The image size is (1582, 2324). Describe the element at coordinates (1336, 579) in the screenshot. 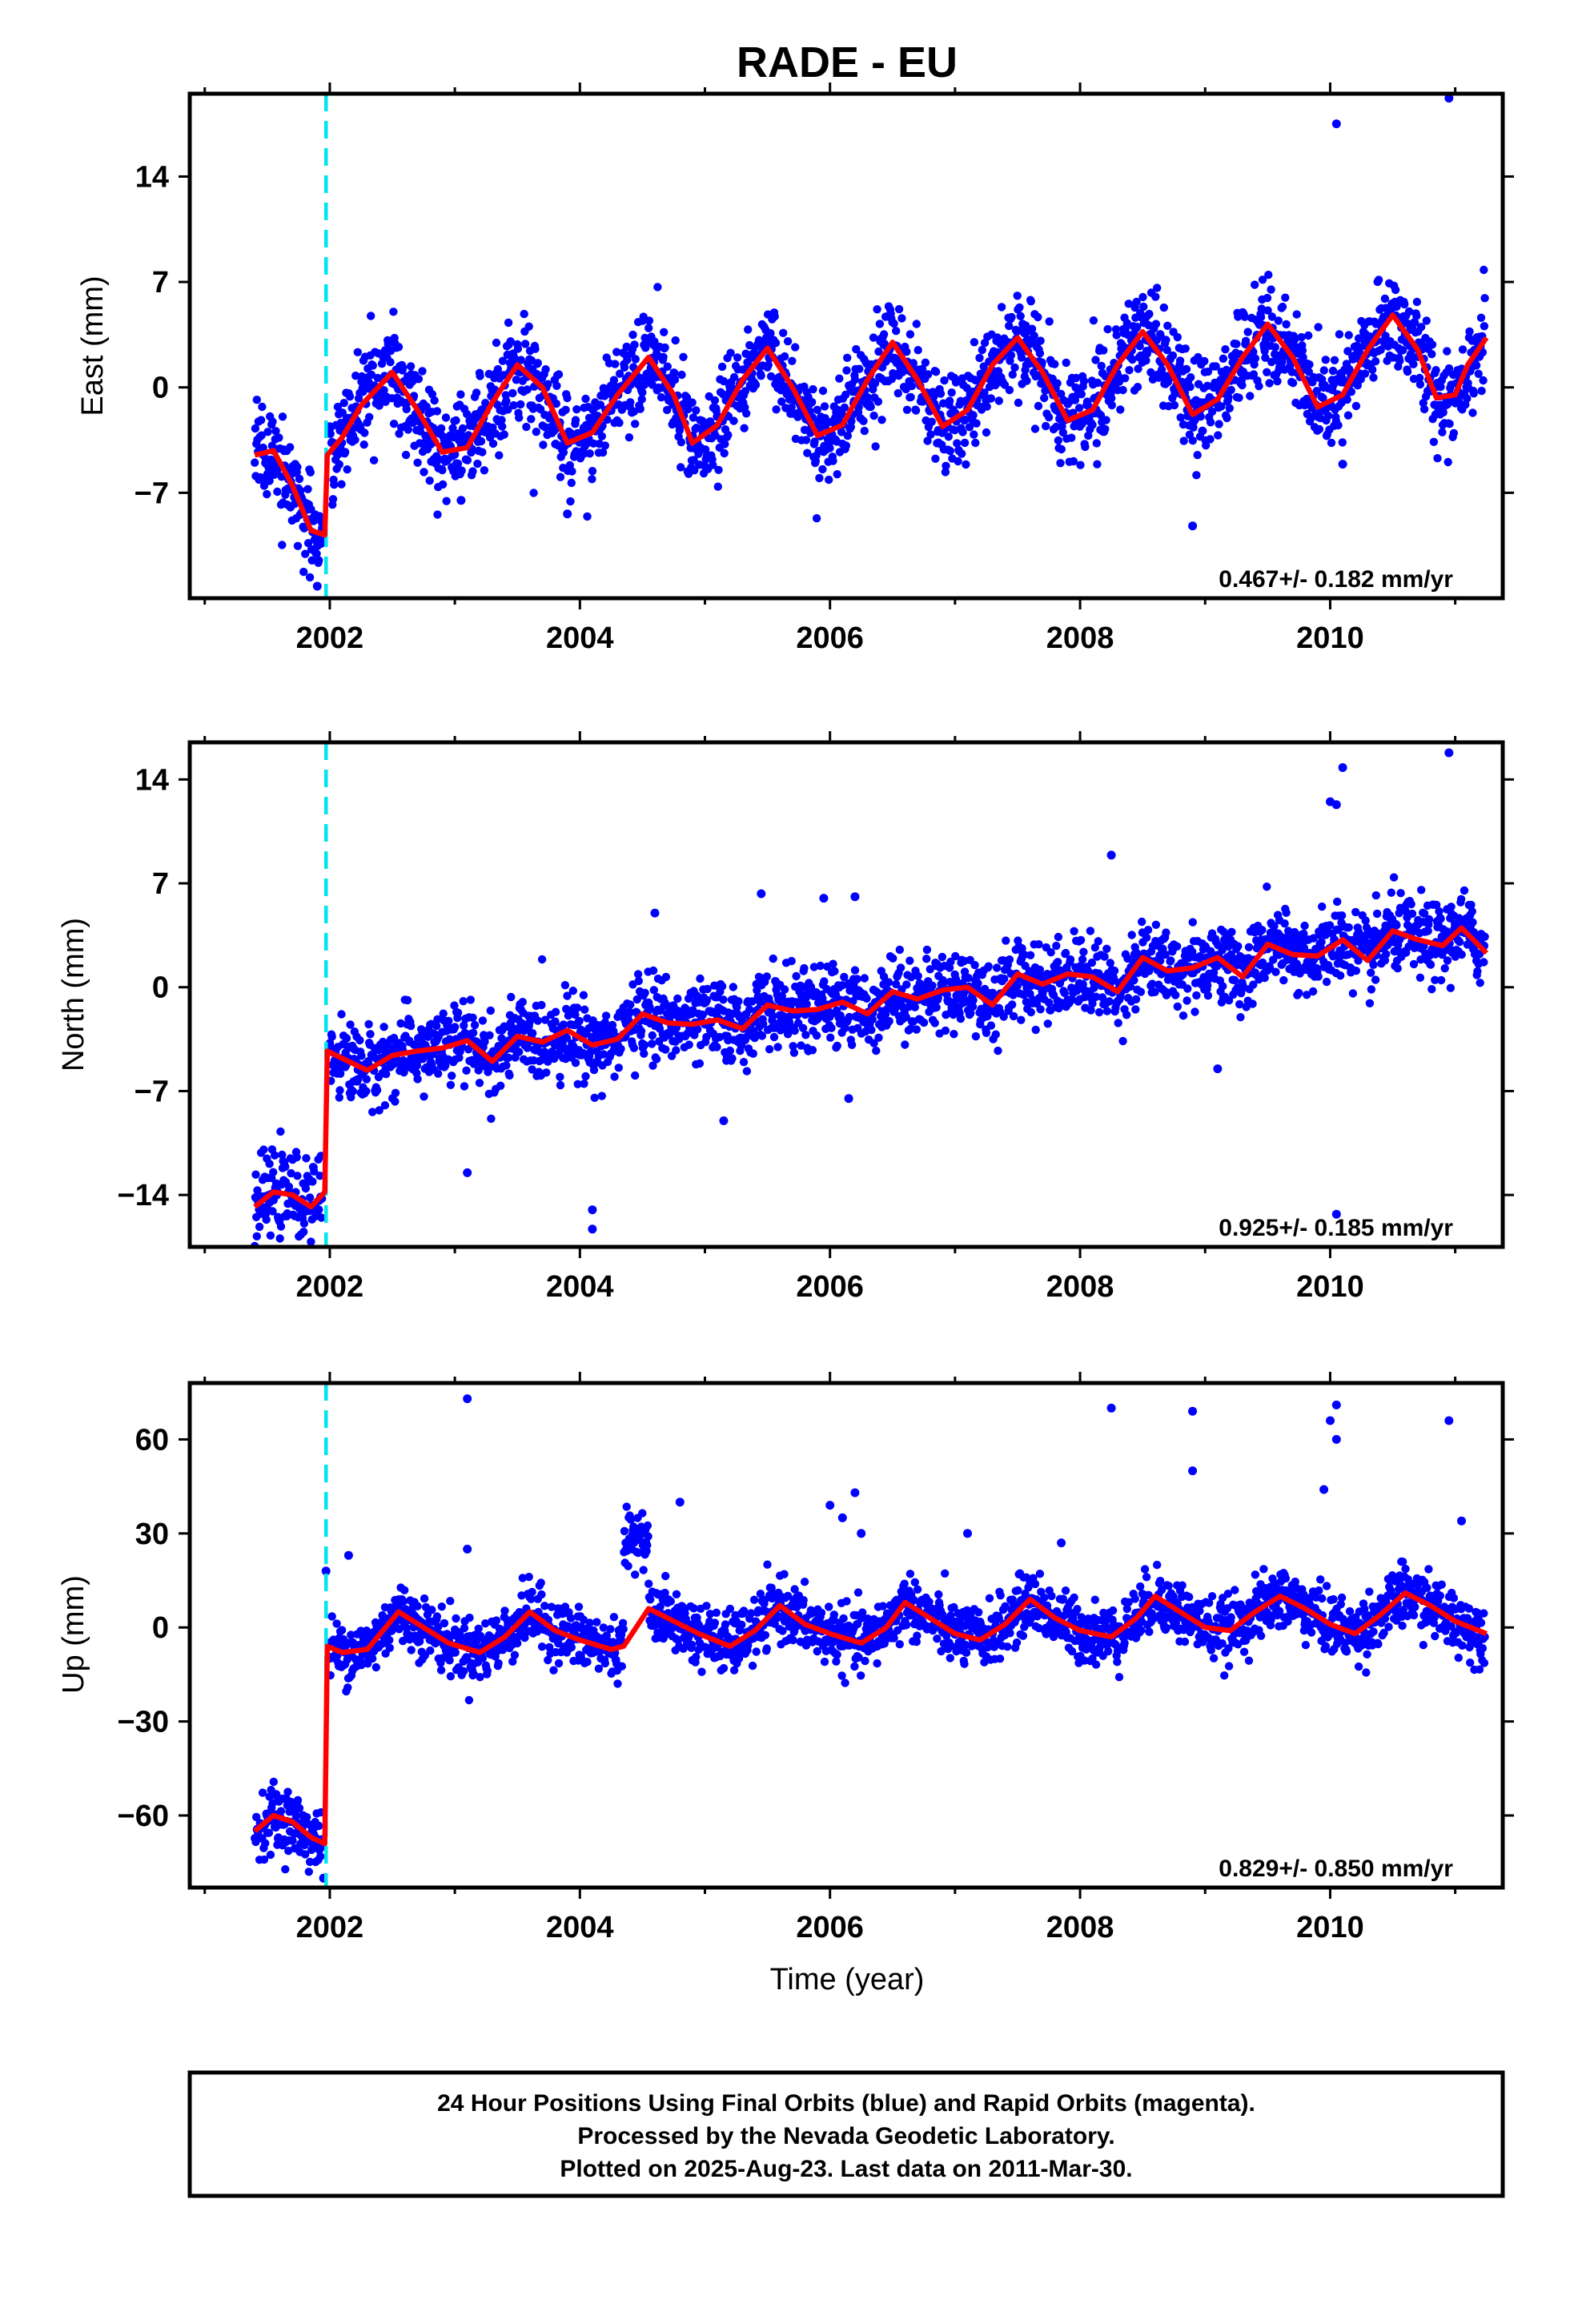

I see `east-rate-label: 0.467+/- 0.182 mm/yr` at that location.